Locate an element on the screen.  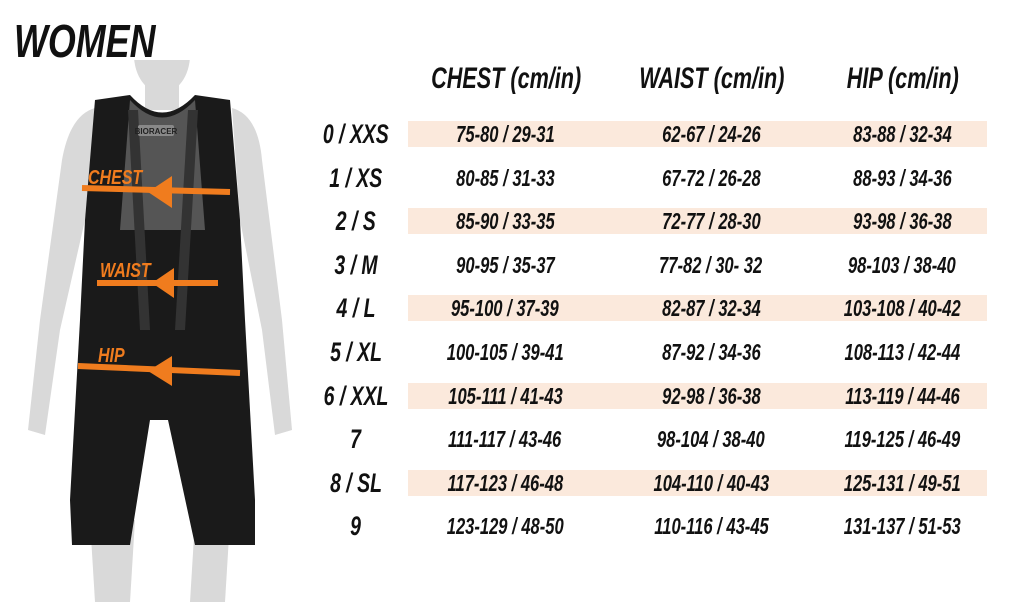
waist-value: 77-82 / 30- 32 is located at coordinates (711, 264).